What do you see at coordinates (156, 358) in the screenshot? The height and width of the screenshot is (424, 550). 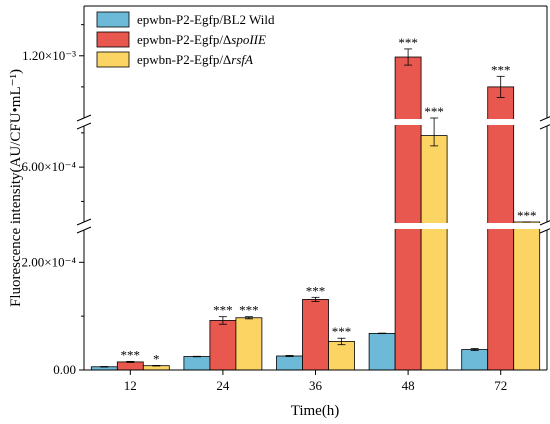 I see `significance-label: *` at bounding box center [156, 358].